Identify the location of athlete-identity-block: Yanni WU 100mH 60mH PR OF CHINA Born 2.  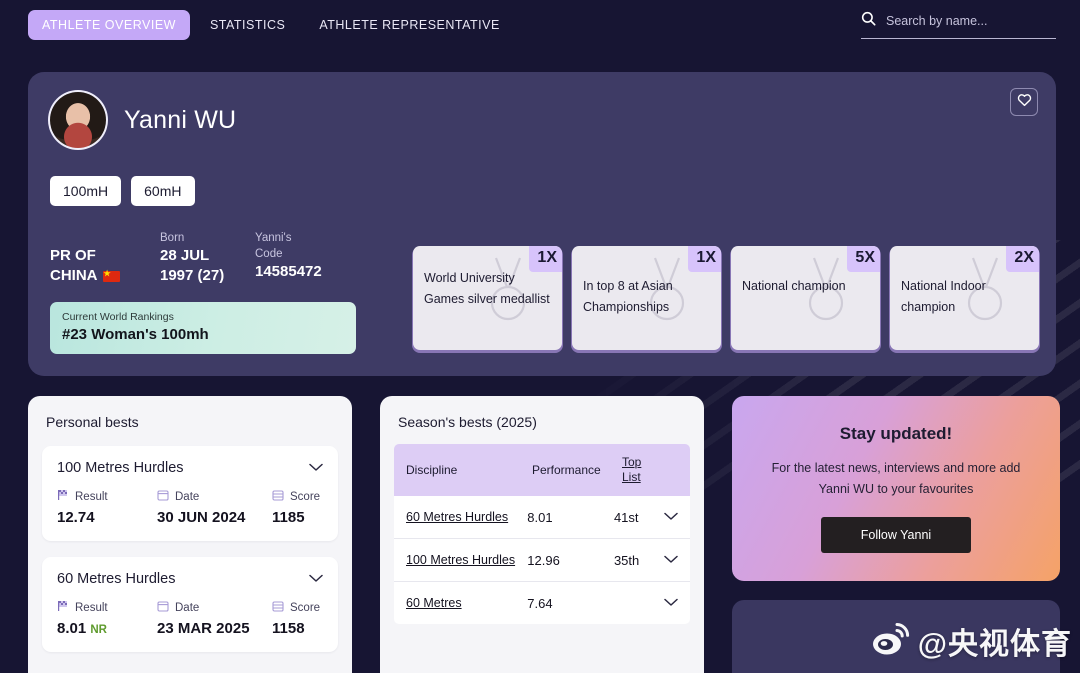
(217, 223).